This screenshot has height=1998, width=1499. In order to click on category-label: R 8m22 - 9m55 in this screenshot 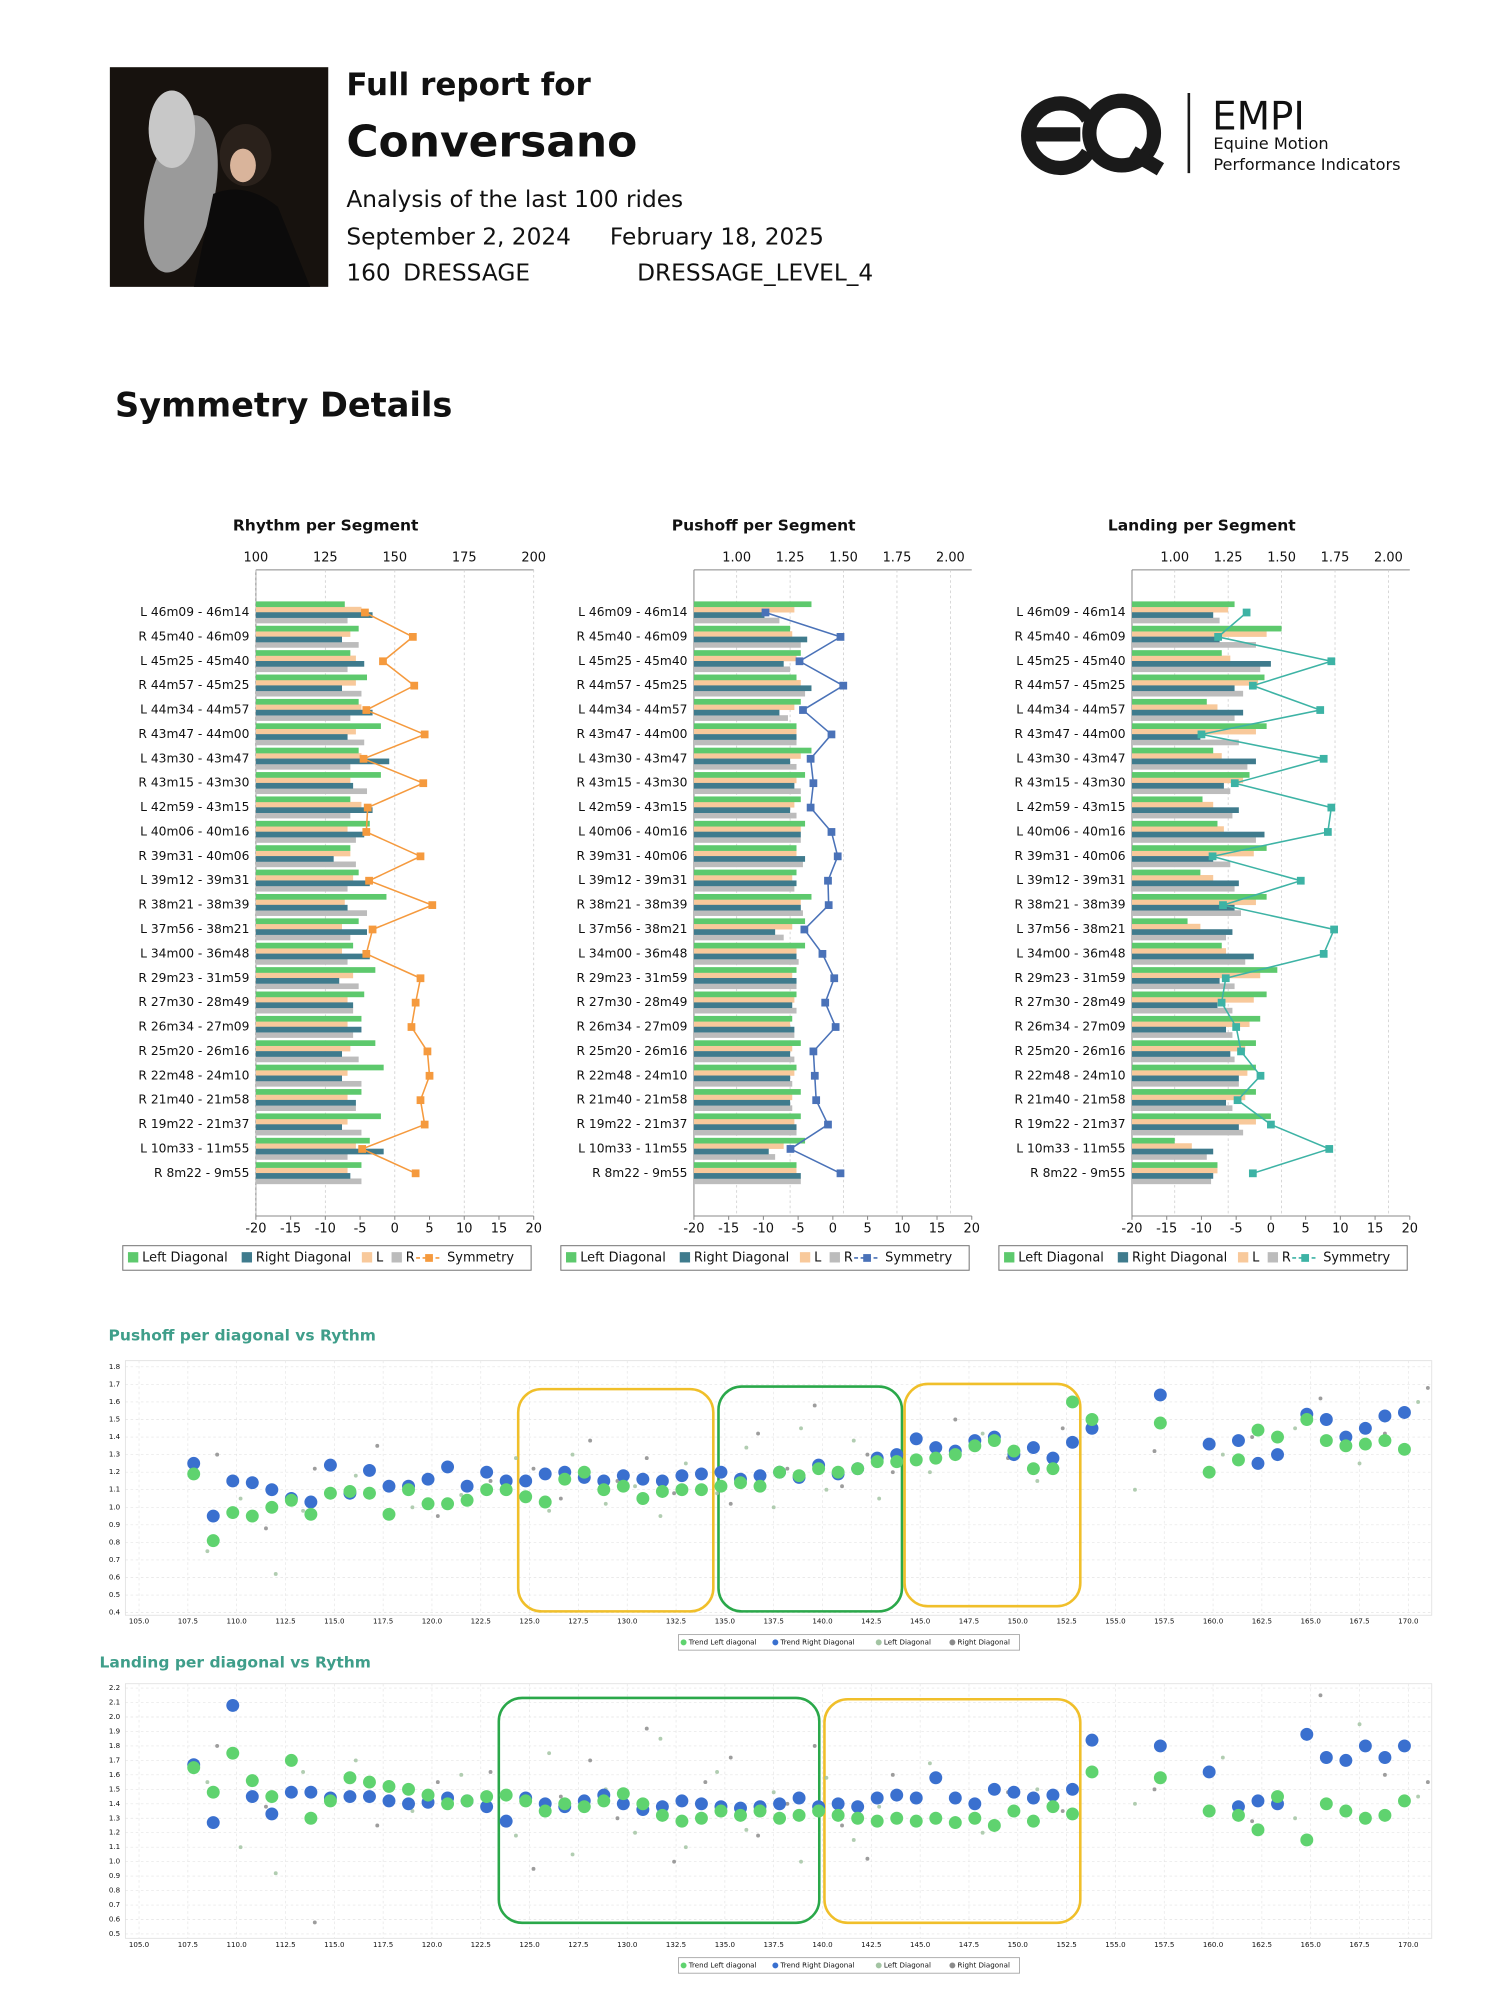, I will do `click(639, 1173)`.